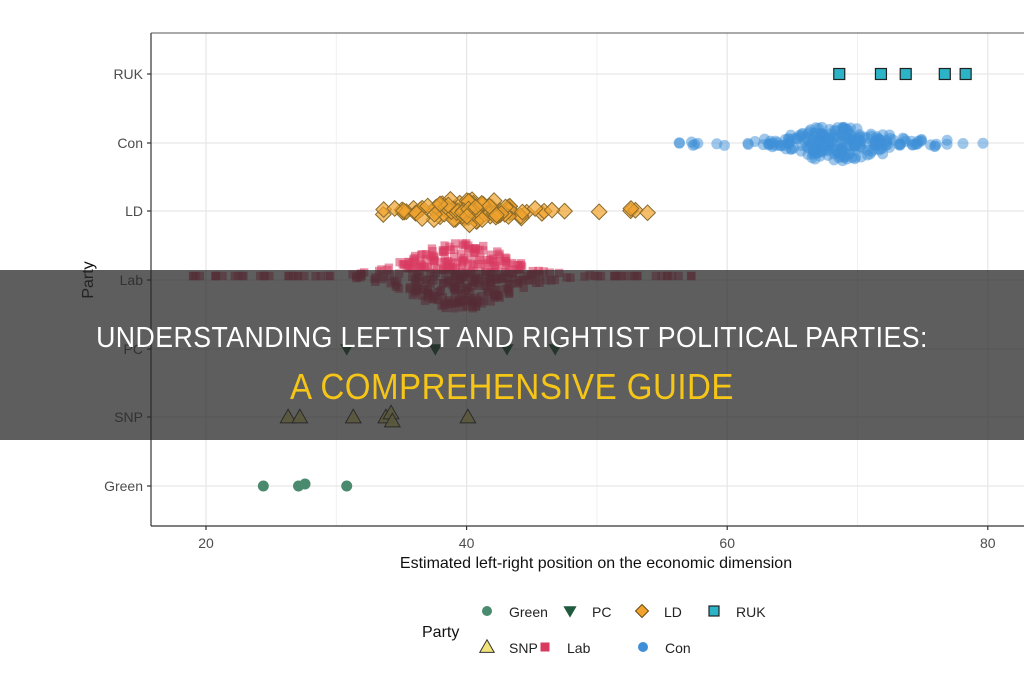 Image resolution: width=1024 pixels, height=680 pixels. Describe the element at coordinates (528, 612) in the screenshot. I see `legend-label: Green` at that location.